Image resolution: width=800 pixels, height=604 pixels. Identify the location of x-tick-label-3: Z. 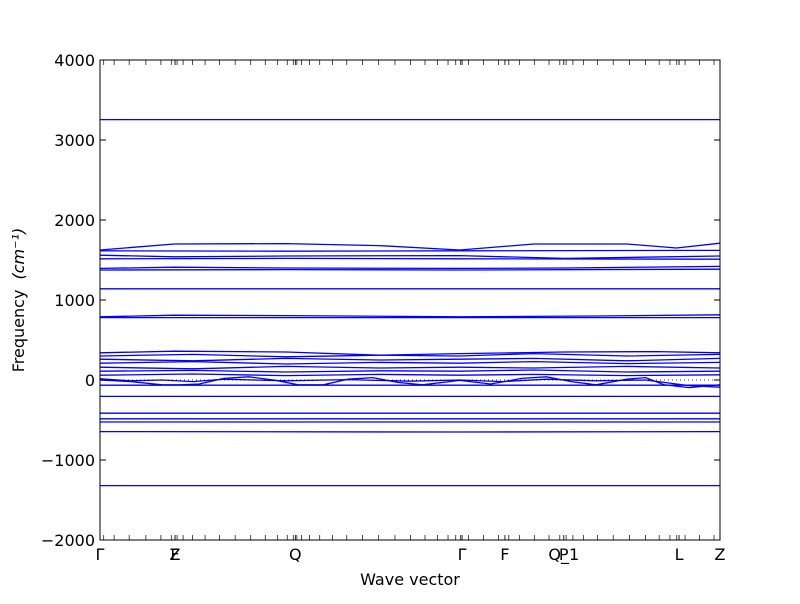
(175, 554).